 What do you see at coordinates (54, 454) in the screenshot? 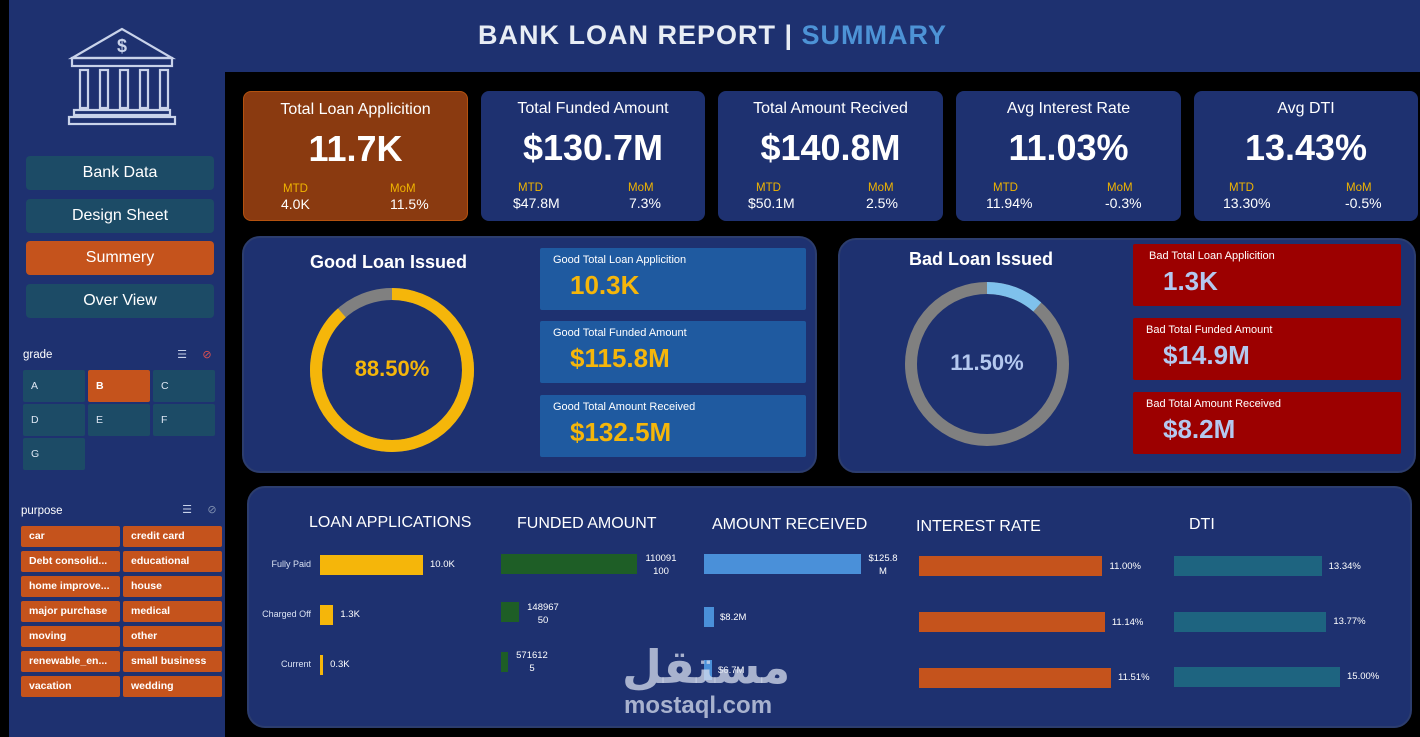
I see `grade-item-g: G` at bounding box center [54, 454].